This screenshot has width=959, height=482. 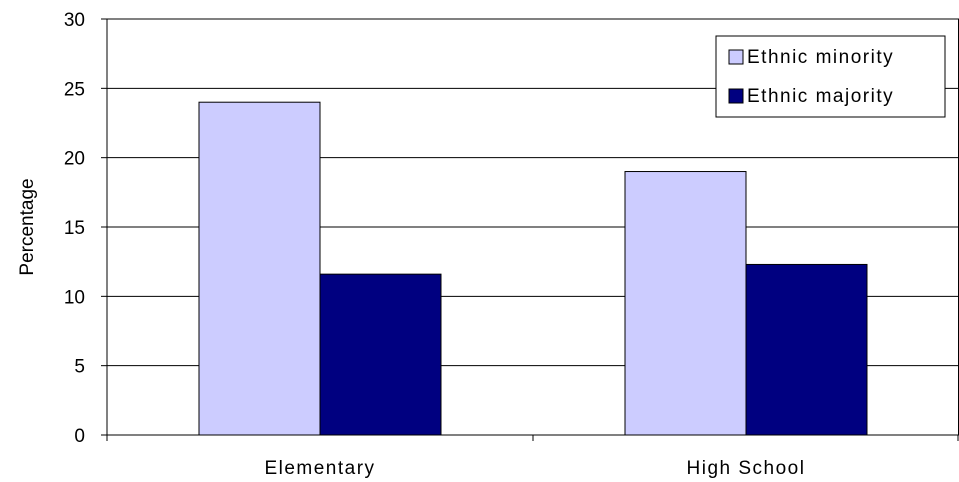 I want to click on legend-label-ethnic-minority: Ethnic minority, so click(x=820, y=57).